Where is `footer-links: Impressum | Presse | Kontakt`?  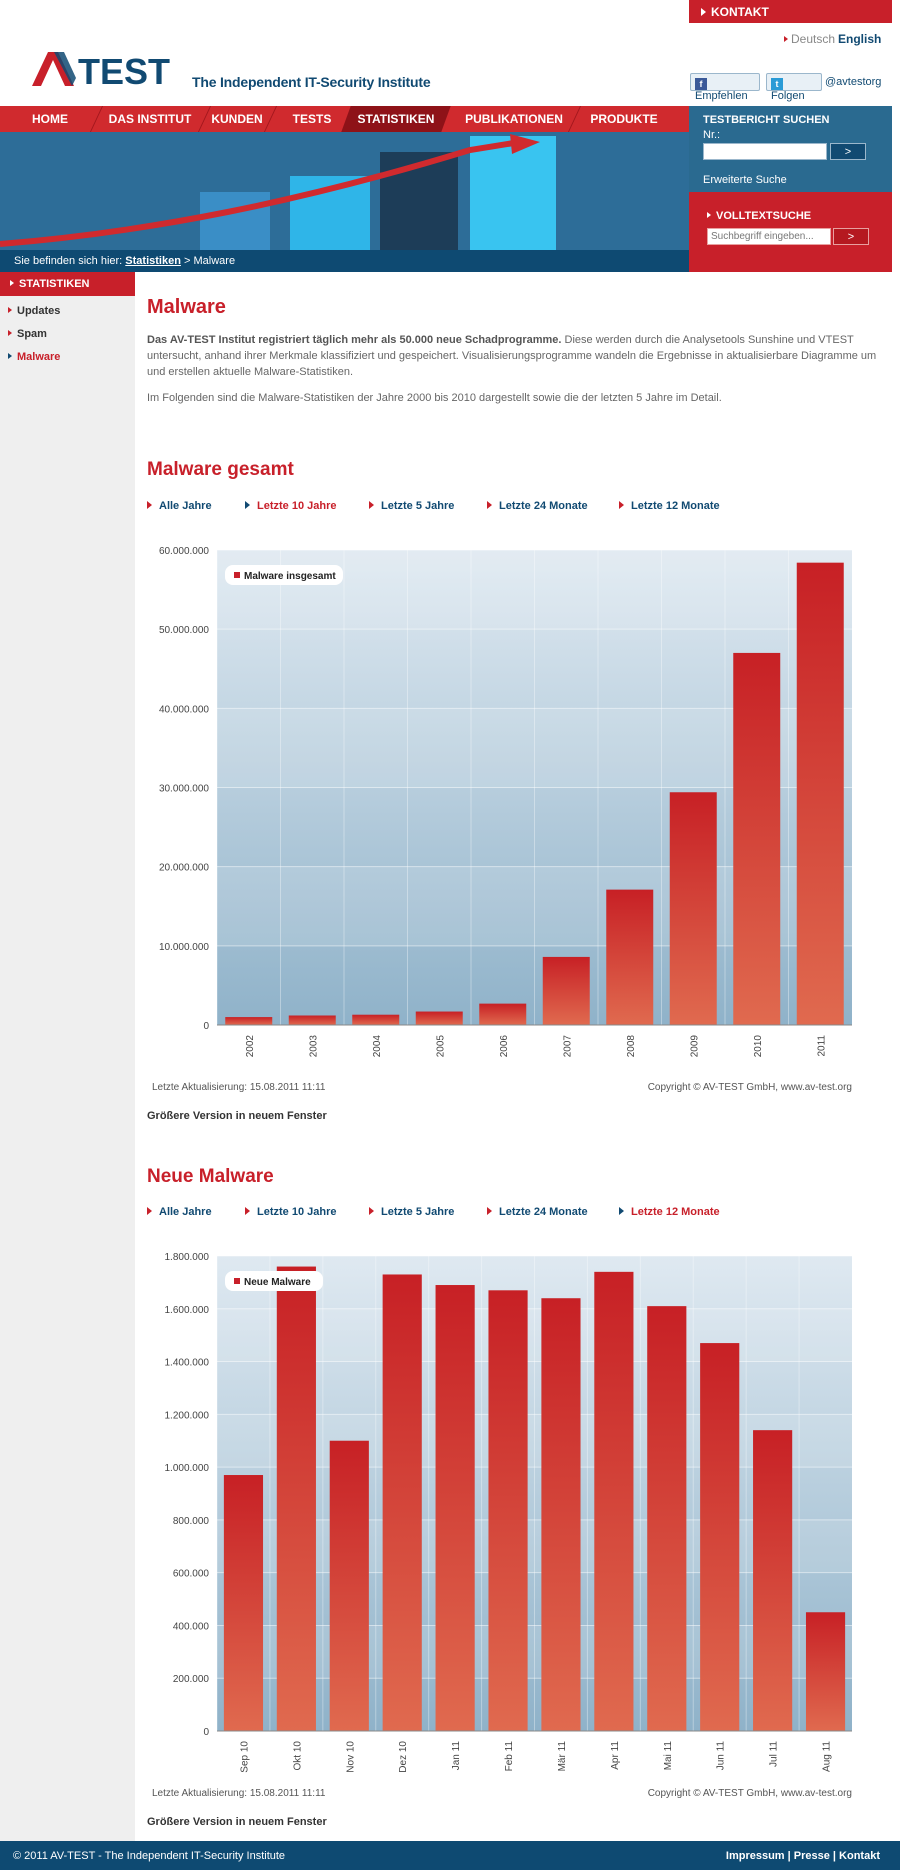 footer-links: Impressum | Presse | Kontakt is located at coordinates (802, 1856).